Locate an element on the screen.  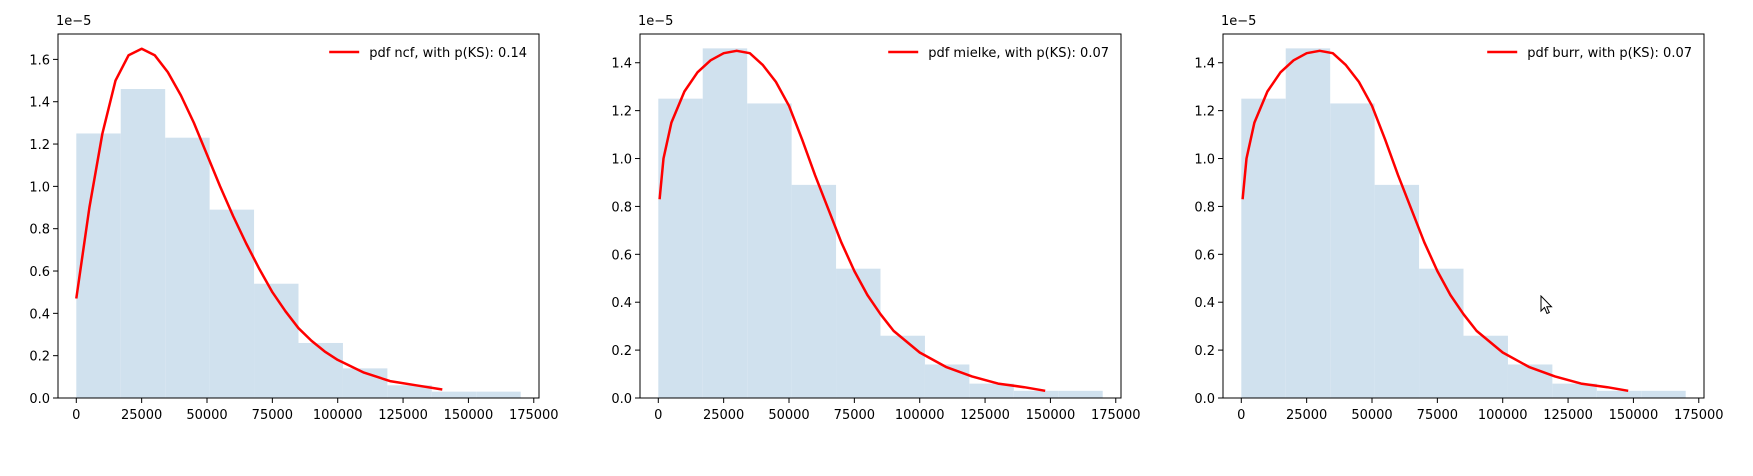
legend-label: pdf burr, with p(KS): 0.07 is located at coordinates (1609, 53).